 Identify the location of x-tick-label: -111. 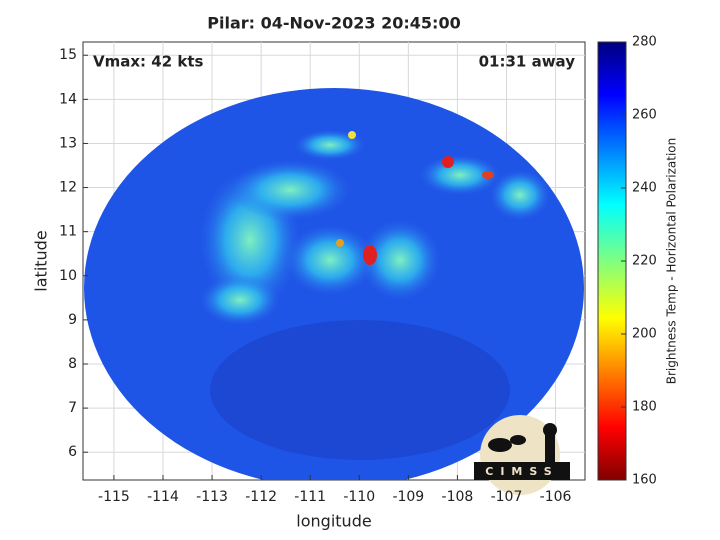
(310, 497).